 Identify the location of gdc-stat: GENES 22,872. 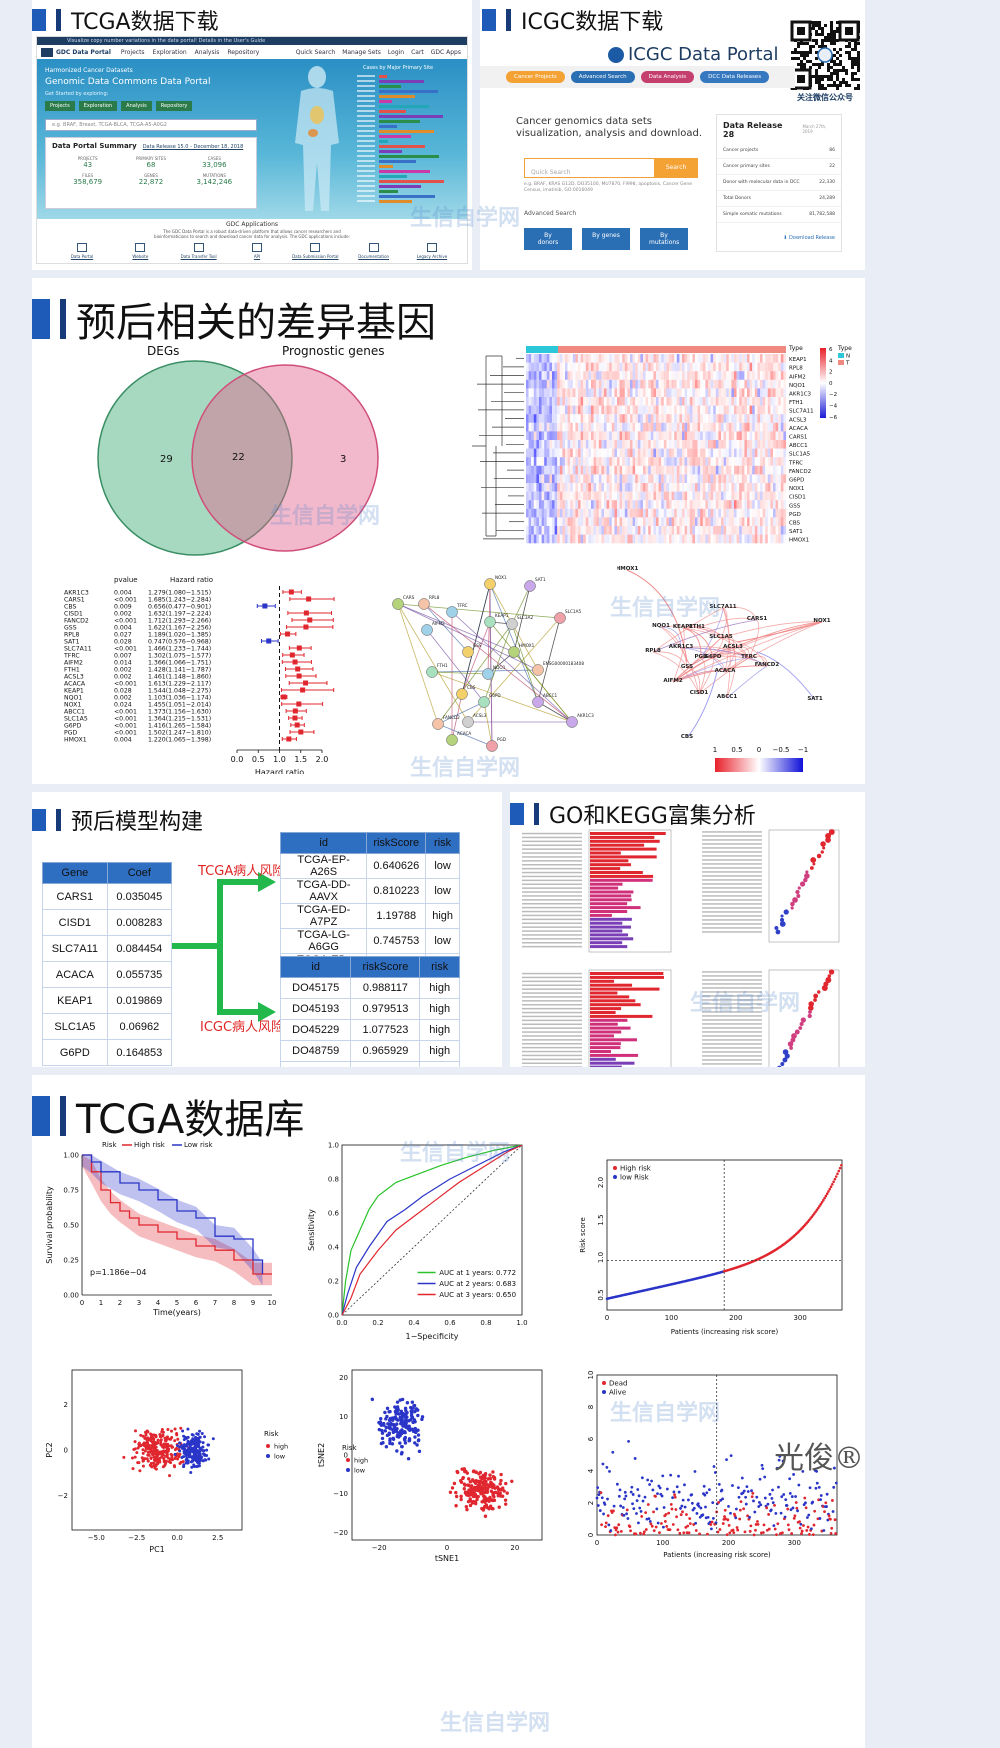
(150, 179).